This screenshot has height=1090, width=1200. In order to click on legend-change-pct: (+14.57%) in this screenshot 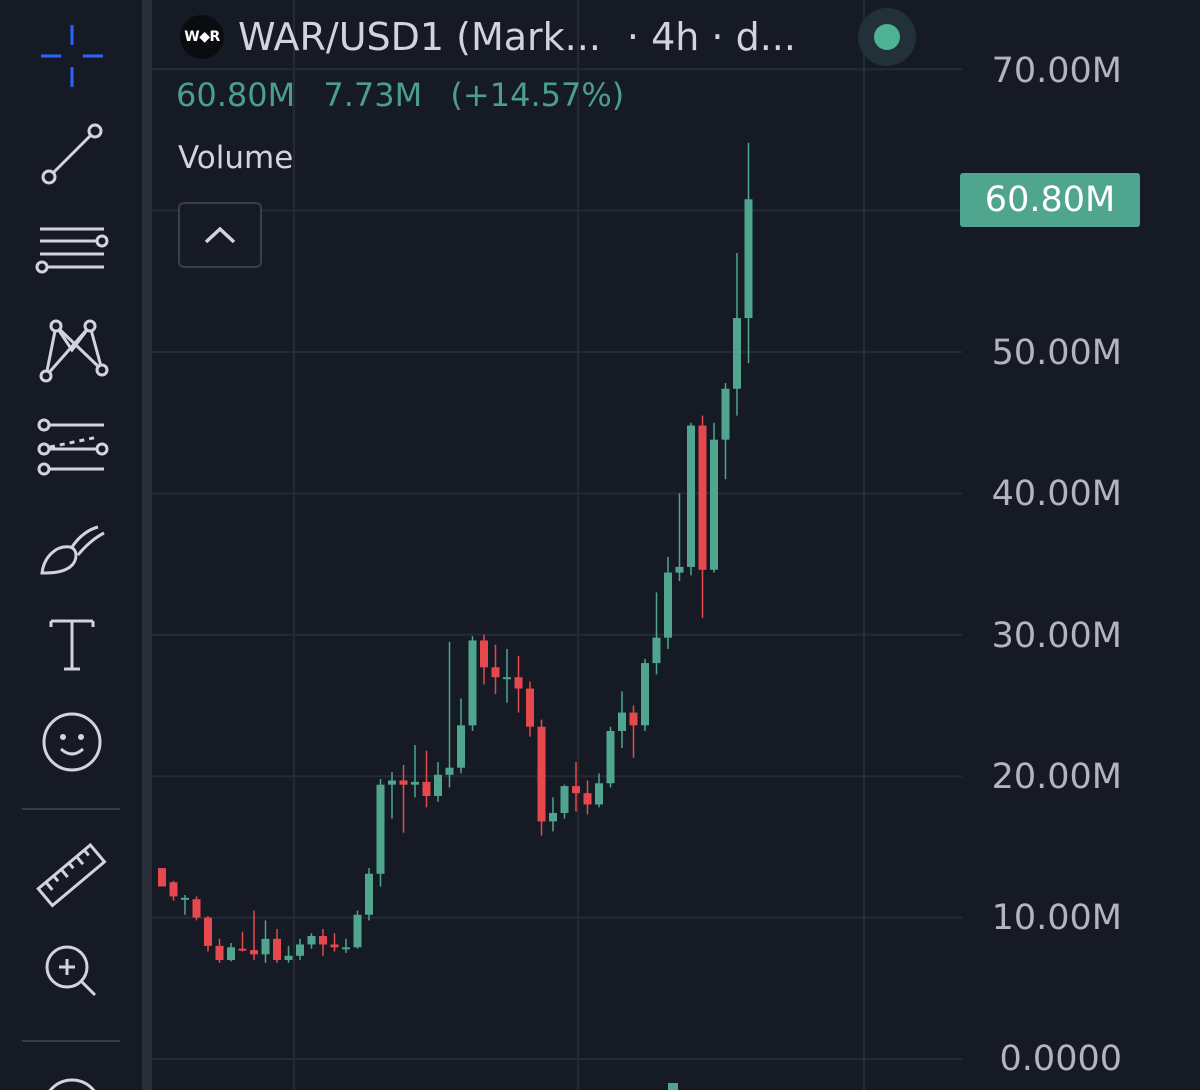, I will do `click(537, 95)`.